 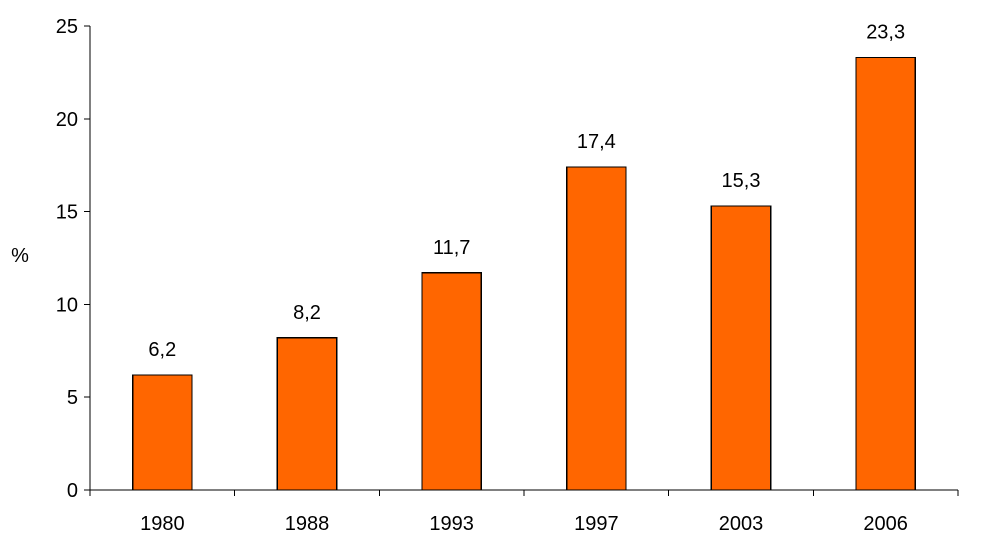 What do you see at coordinates (162, 350) in the screenshot?
I see `bar-value-label: 6,2` at bounding box center [162, 350].